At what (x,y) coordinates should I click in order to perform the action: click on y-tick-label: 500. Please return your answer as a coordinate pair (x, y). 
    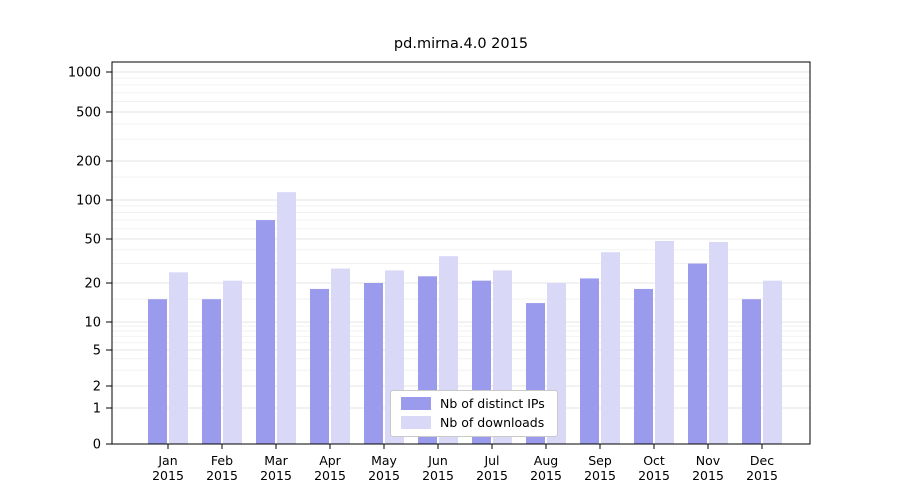
    Looking at the image, I should click on (88, 113).